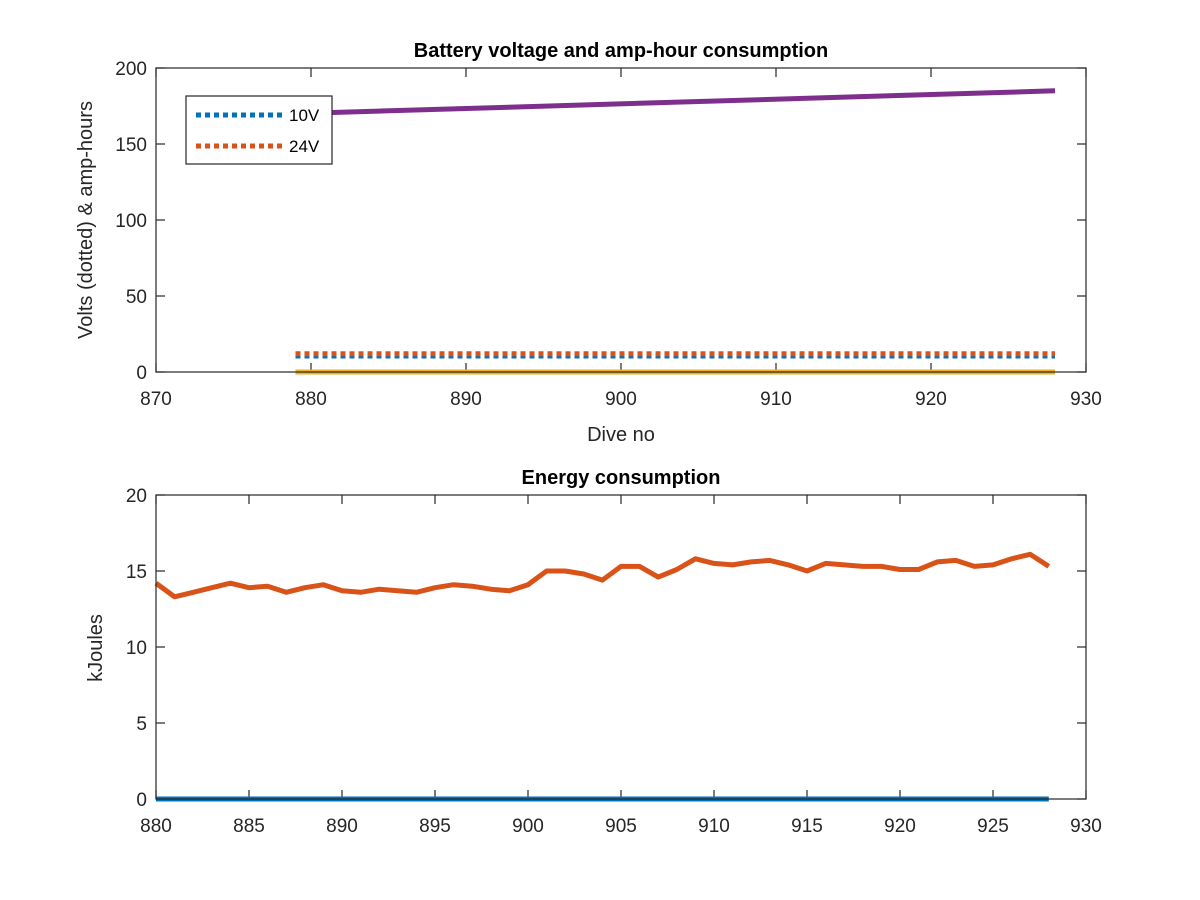 The width and height of the screenshot is (1200, 900). I want to click on voltage-x-tick-label: 930, so click(1086, 399).